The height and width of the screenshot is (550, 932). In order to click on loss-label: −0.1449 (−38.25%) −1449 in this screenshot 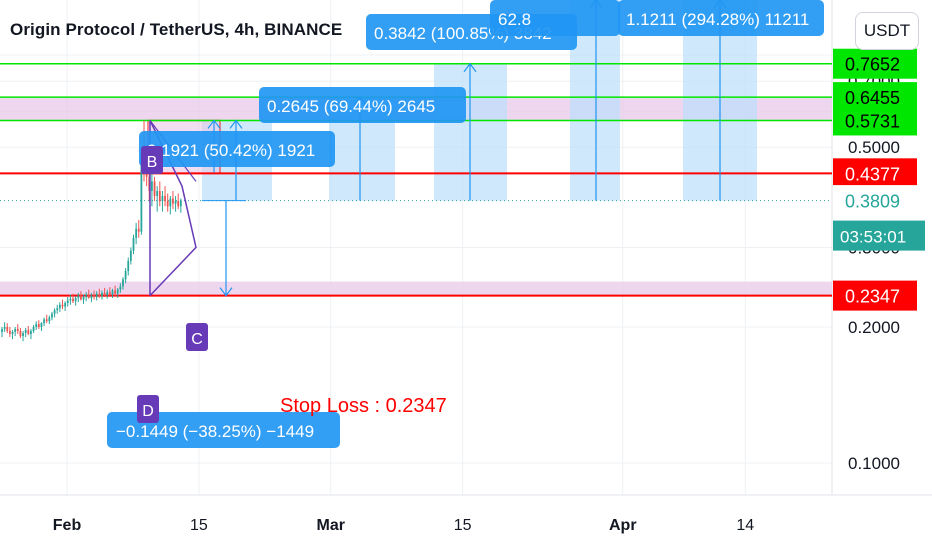, I will do `click(215, 431)`.